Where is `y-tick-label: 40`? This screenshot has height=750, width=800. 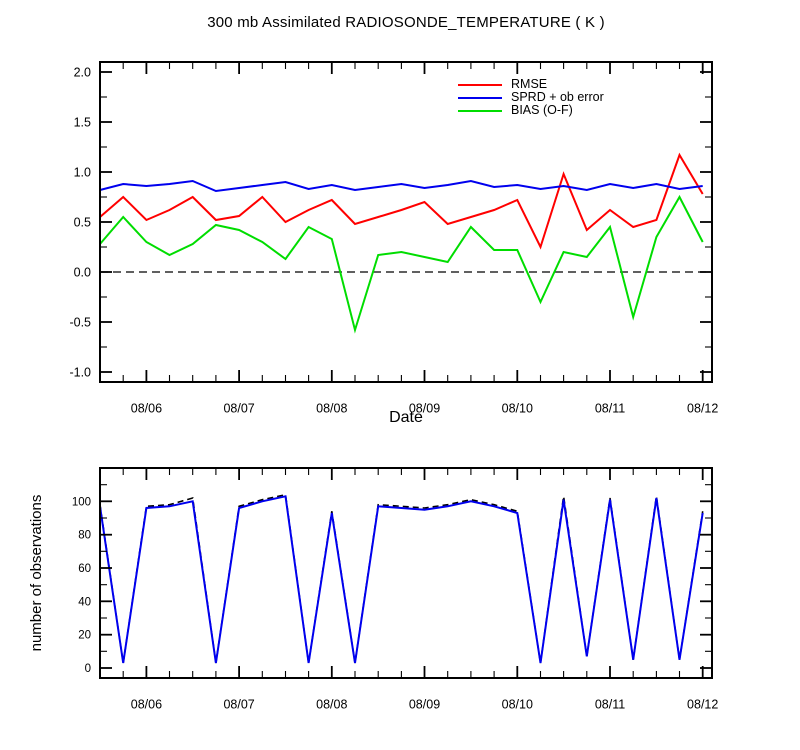 y-tick-label: 40 is located at coordinates (84, 602).